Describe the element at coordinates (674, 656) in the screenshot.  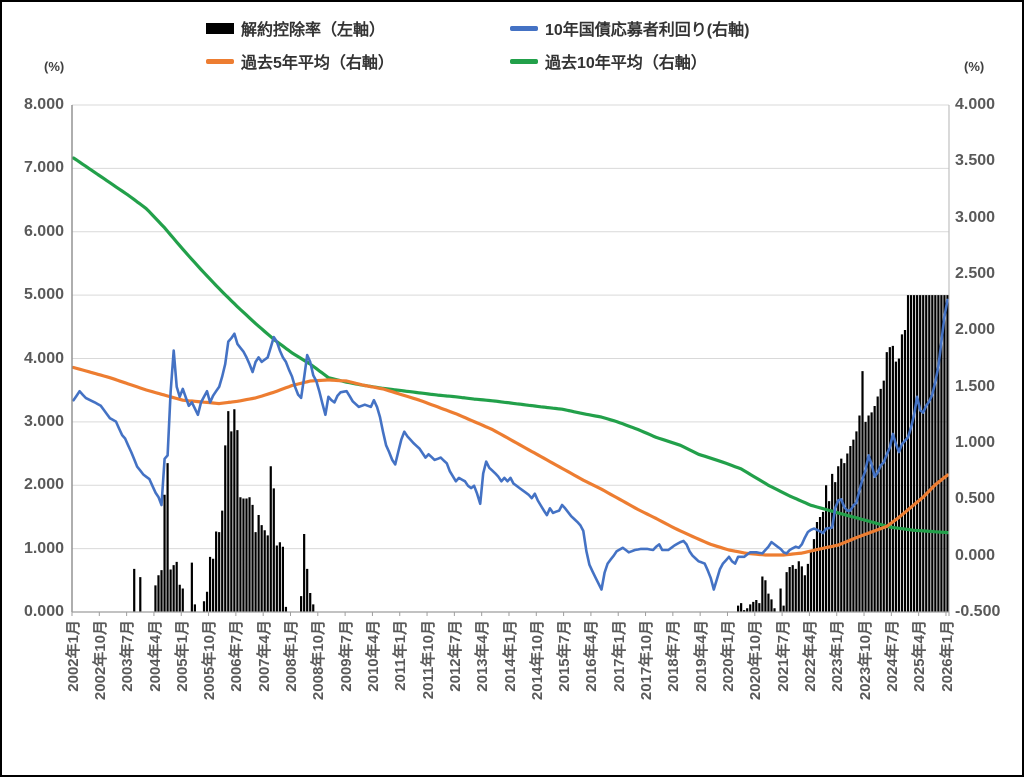
I see `x-axis-tick-label: 2018年7月` at that location.